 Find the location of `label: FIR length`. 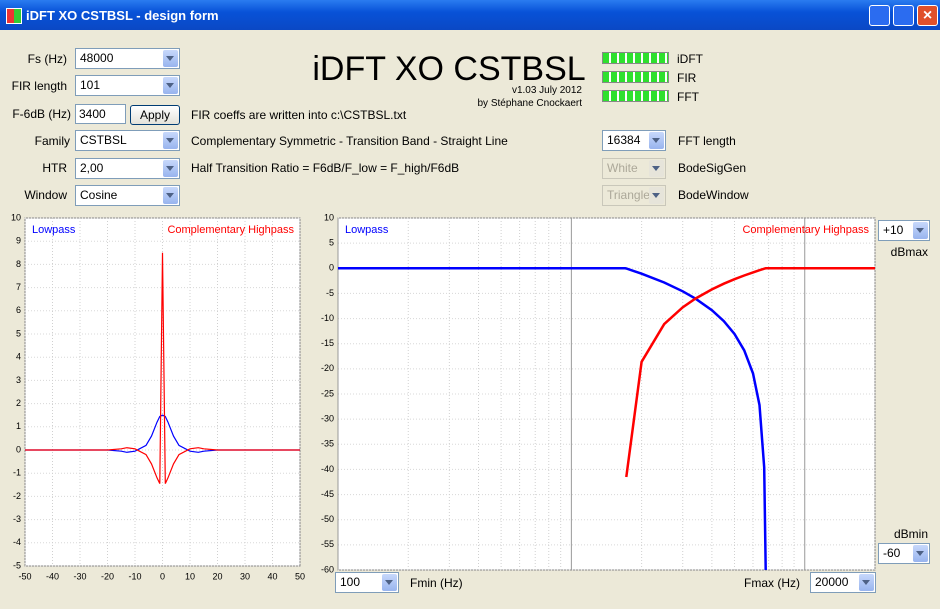

label: FIR length is located at coordinates (39, 86).